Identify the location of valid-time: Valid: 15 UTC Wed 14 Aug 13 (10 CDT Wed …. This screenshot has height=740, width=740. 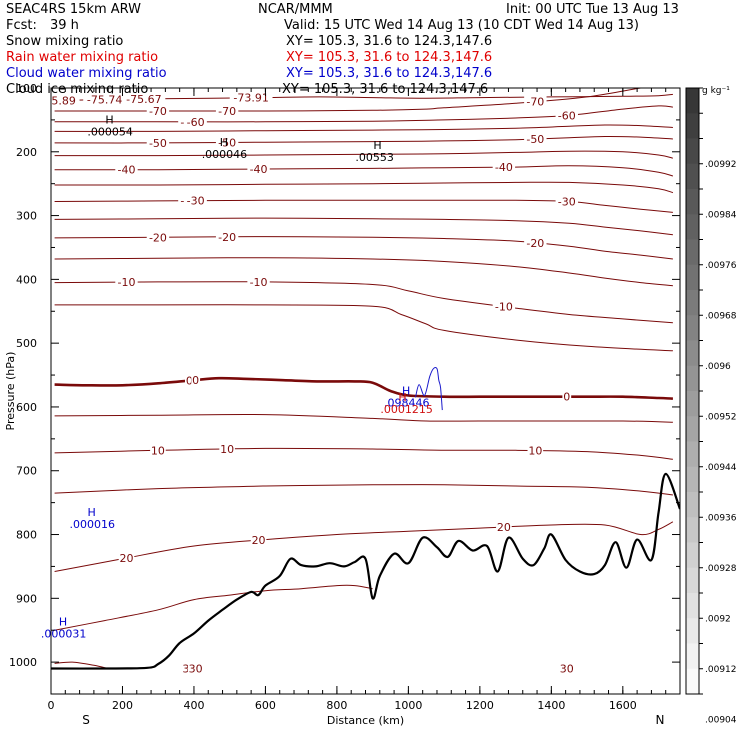
(461, 25).